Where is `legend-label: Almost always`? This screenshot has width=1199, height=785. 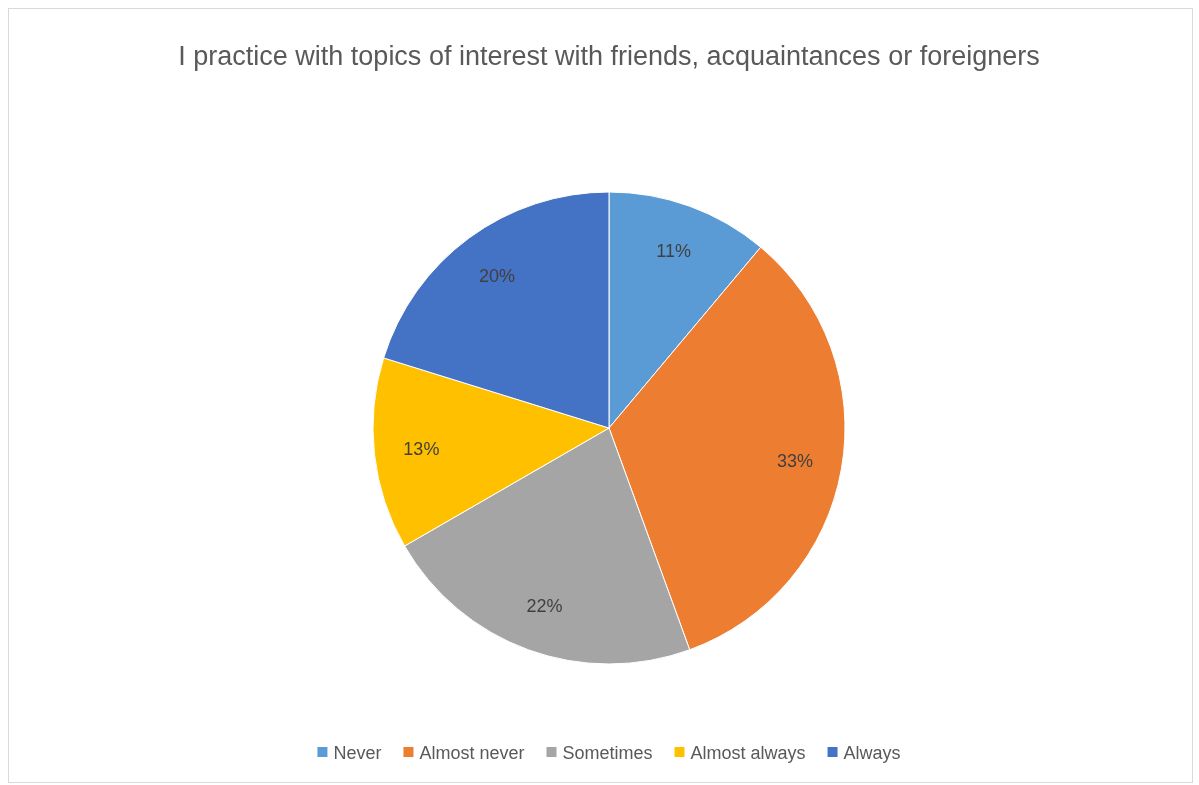 legend-label: Almost always is located at coordinates (748, 753).